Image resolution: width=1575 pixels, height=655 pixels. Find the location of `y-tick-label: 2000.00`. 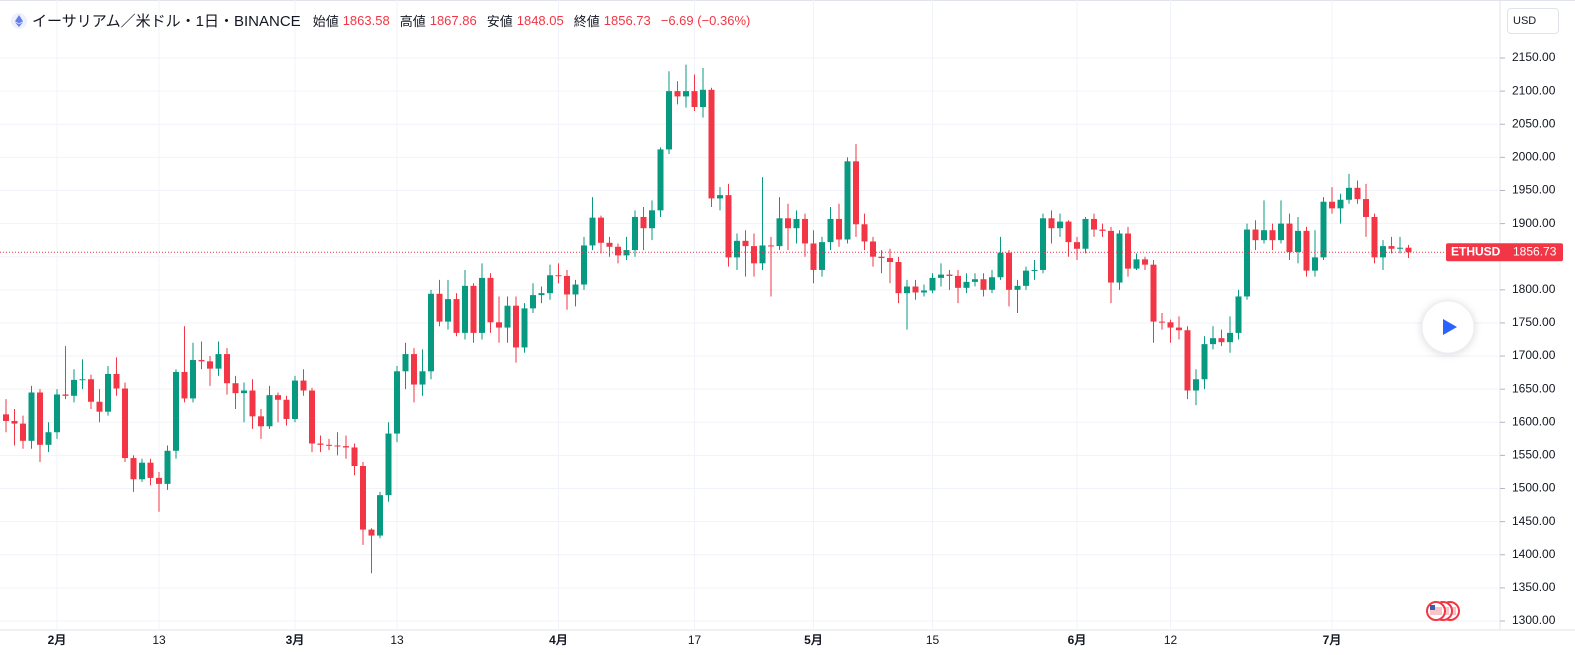

y-tick-label: 2000.00 is located at coordinates (1534, 157).